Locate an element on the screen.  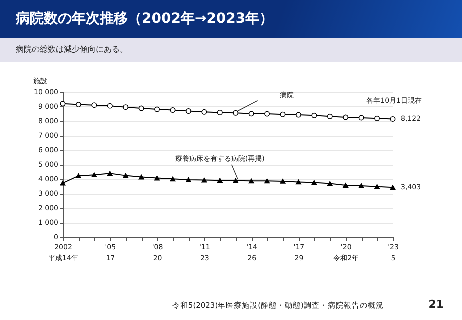
chart-title: 病院数の年次推移（2002年→2023年） is located at coordinates (231, 19).